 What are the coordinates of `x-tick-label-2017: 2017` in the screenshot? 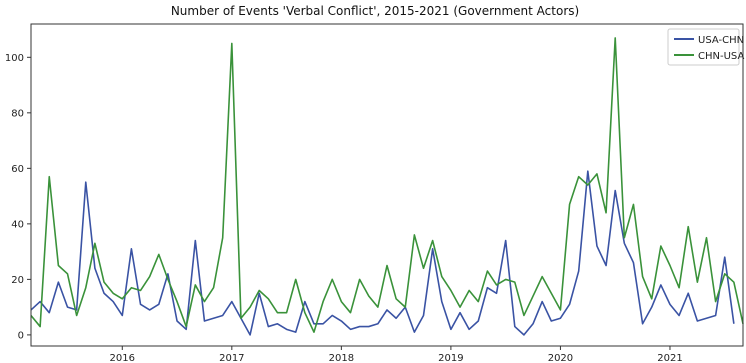 It's located at (231, 358).